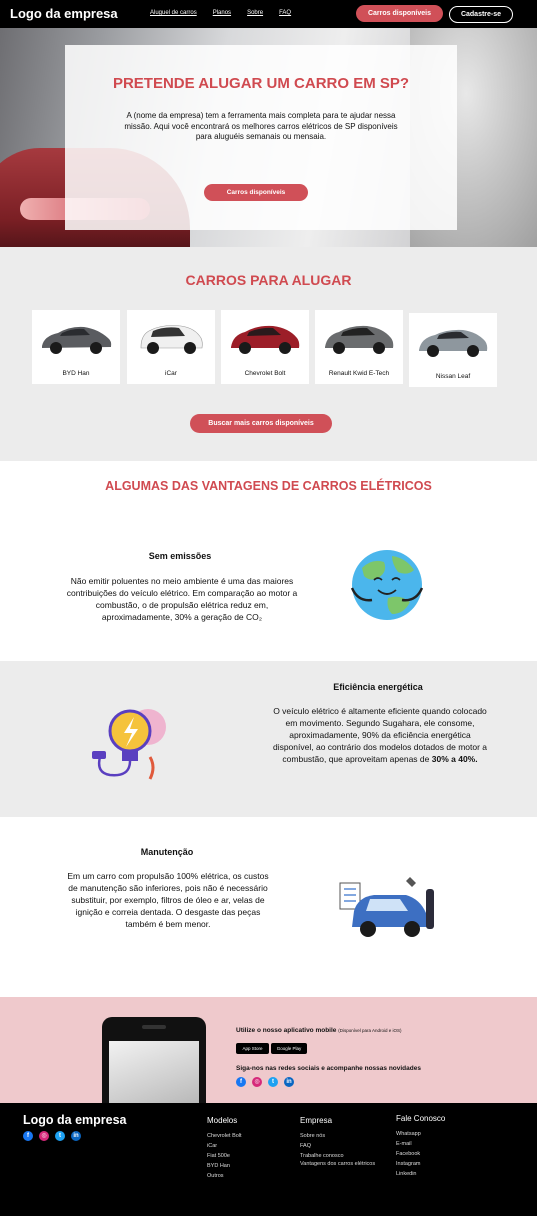  I want to click on earth-smile, so click(387, 592).